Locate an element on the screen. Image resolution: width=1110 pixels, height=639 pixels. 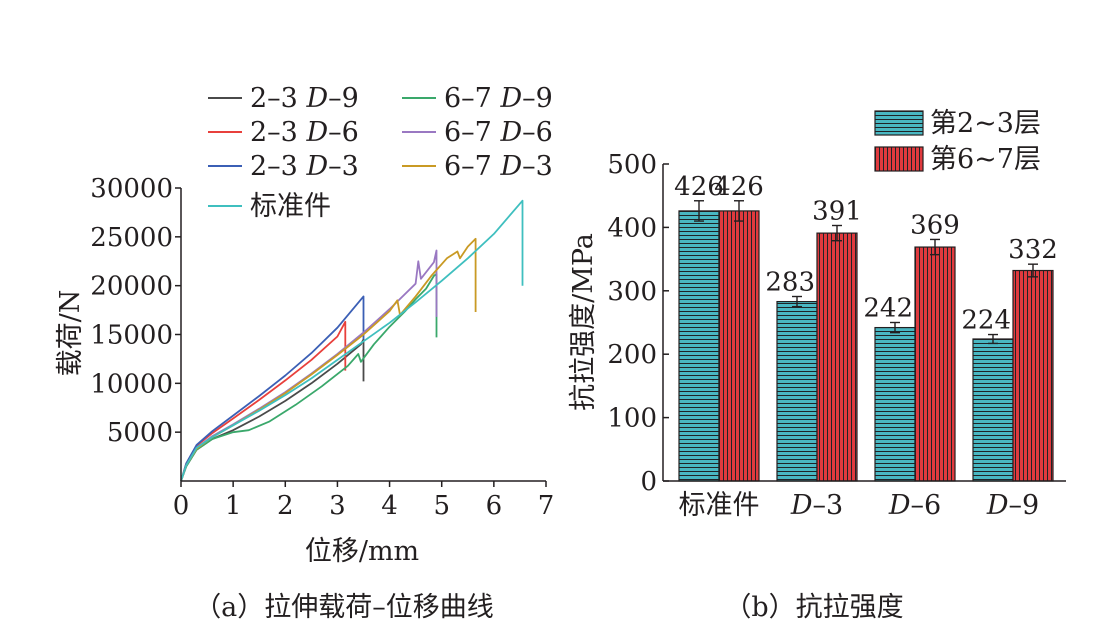
legend-label-0: 2–3 D–9 is located at coordinates (304, 98).